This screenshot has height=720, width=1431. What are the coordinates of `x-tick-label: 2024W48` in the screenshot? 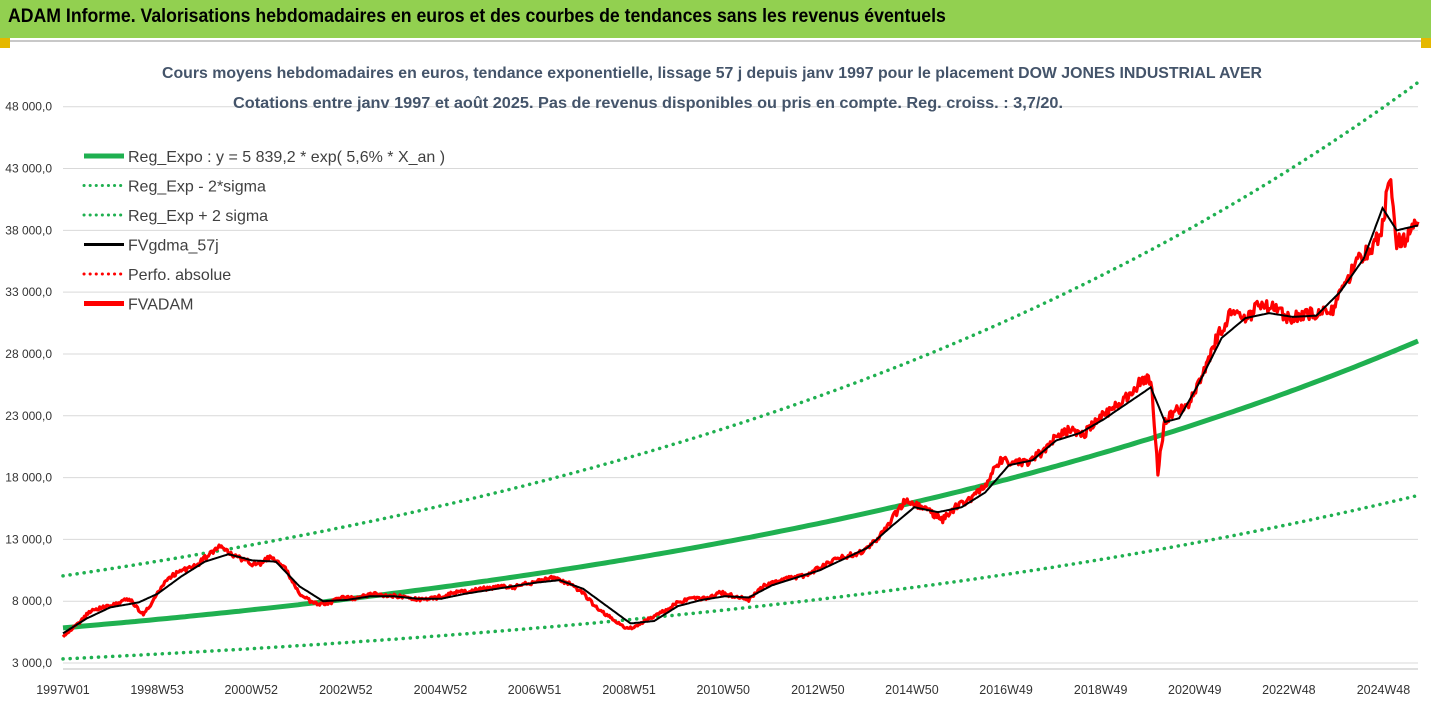 It's located at (1384, 690).